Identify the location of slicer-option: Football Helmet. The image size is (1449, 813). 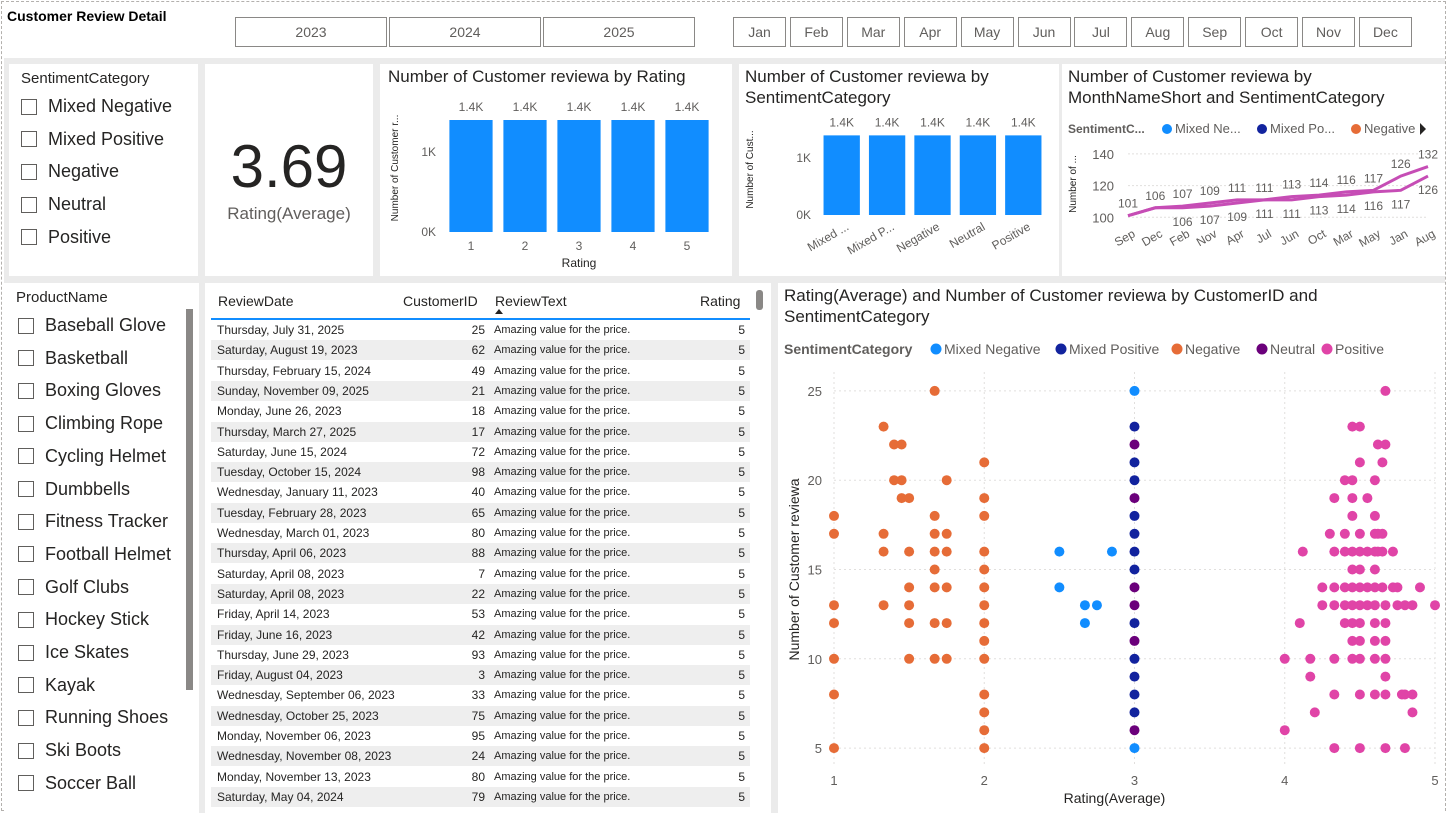
(94, 554).